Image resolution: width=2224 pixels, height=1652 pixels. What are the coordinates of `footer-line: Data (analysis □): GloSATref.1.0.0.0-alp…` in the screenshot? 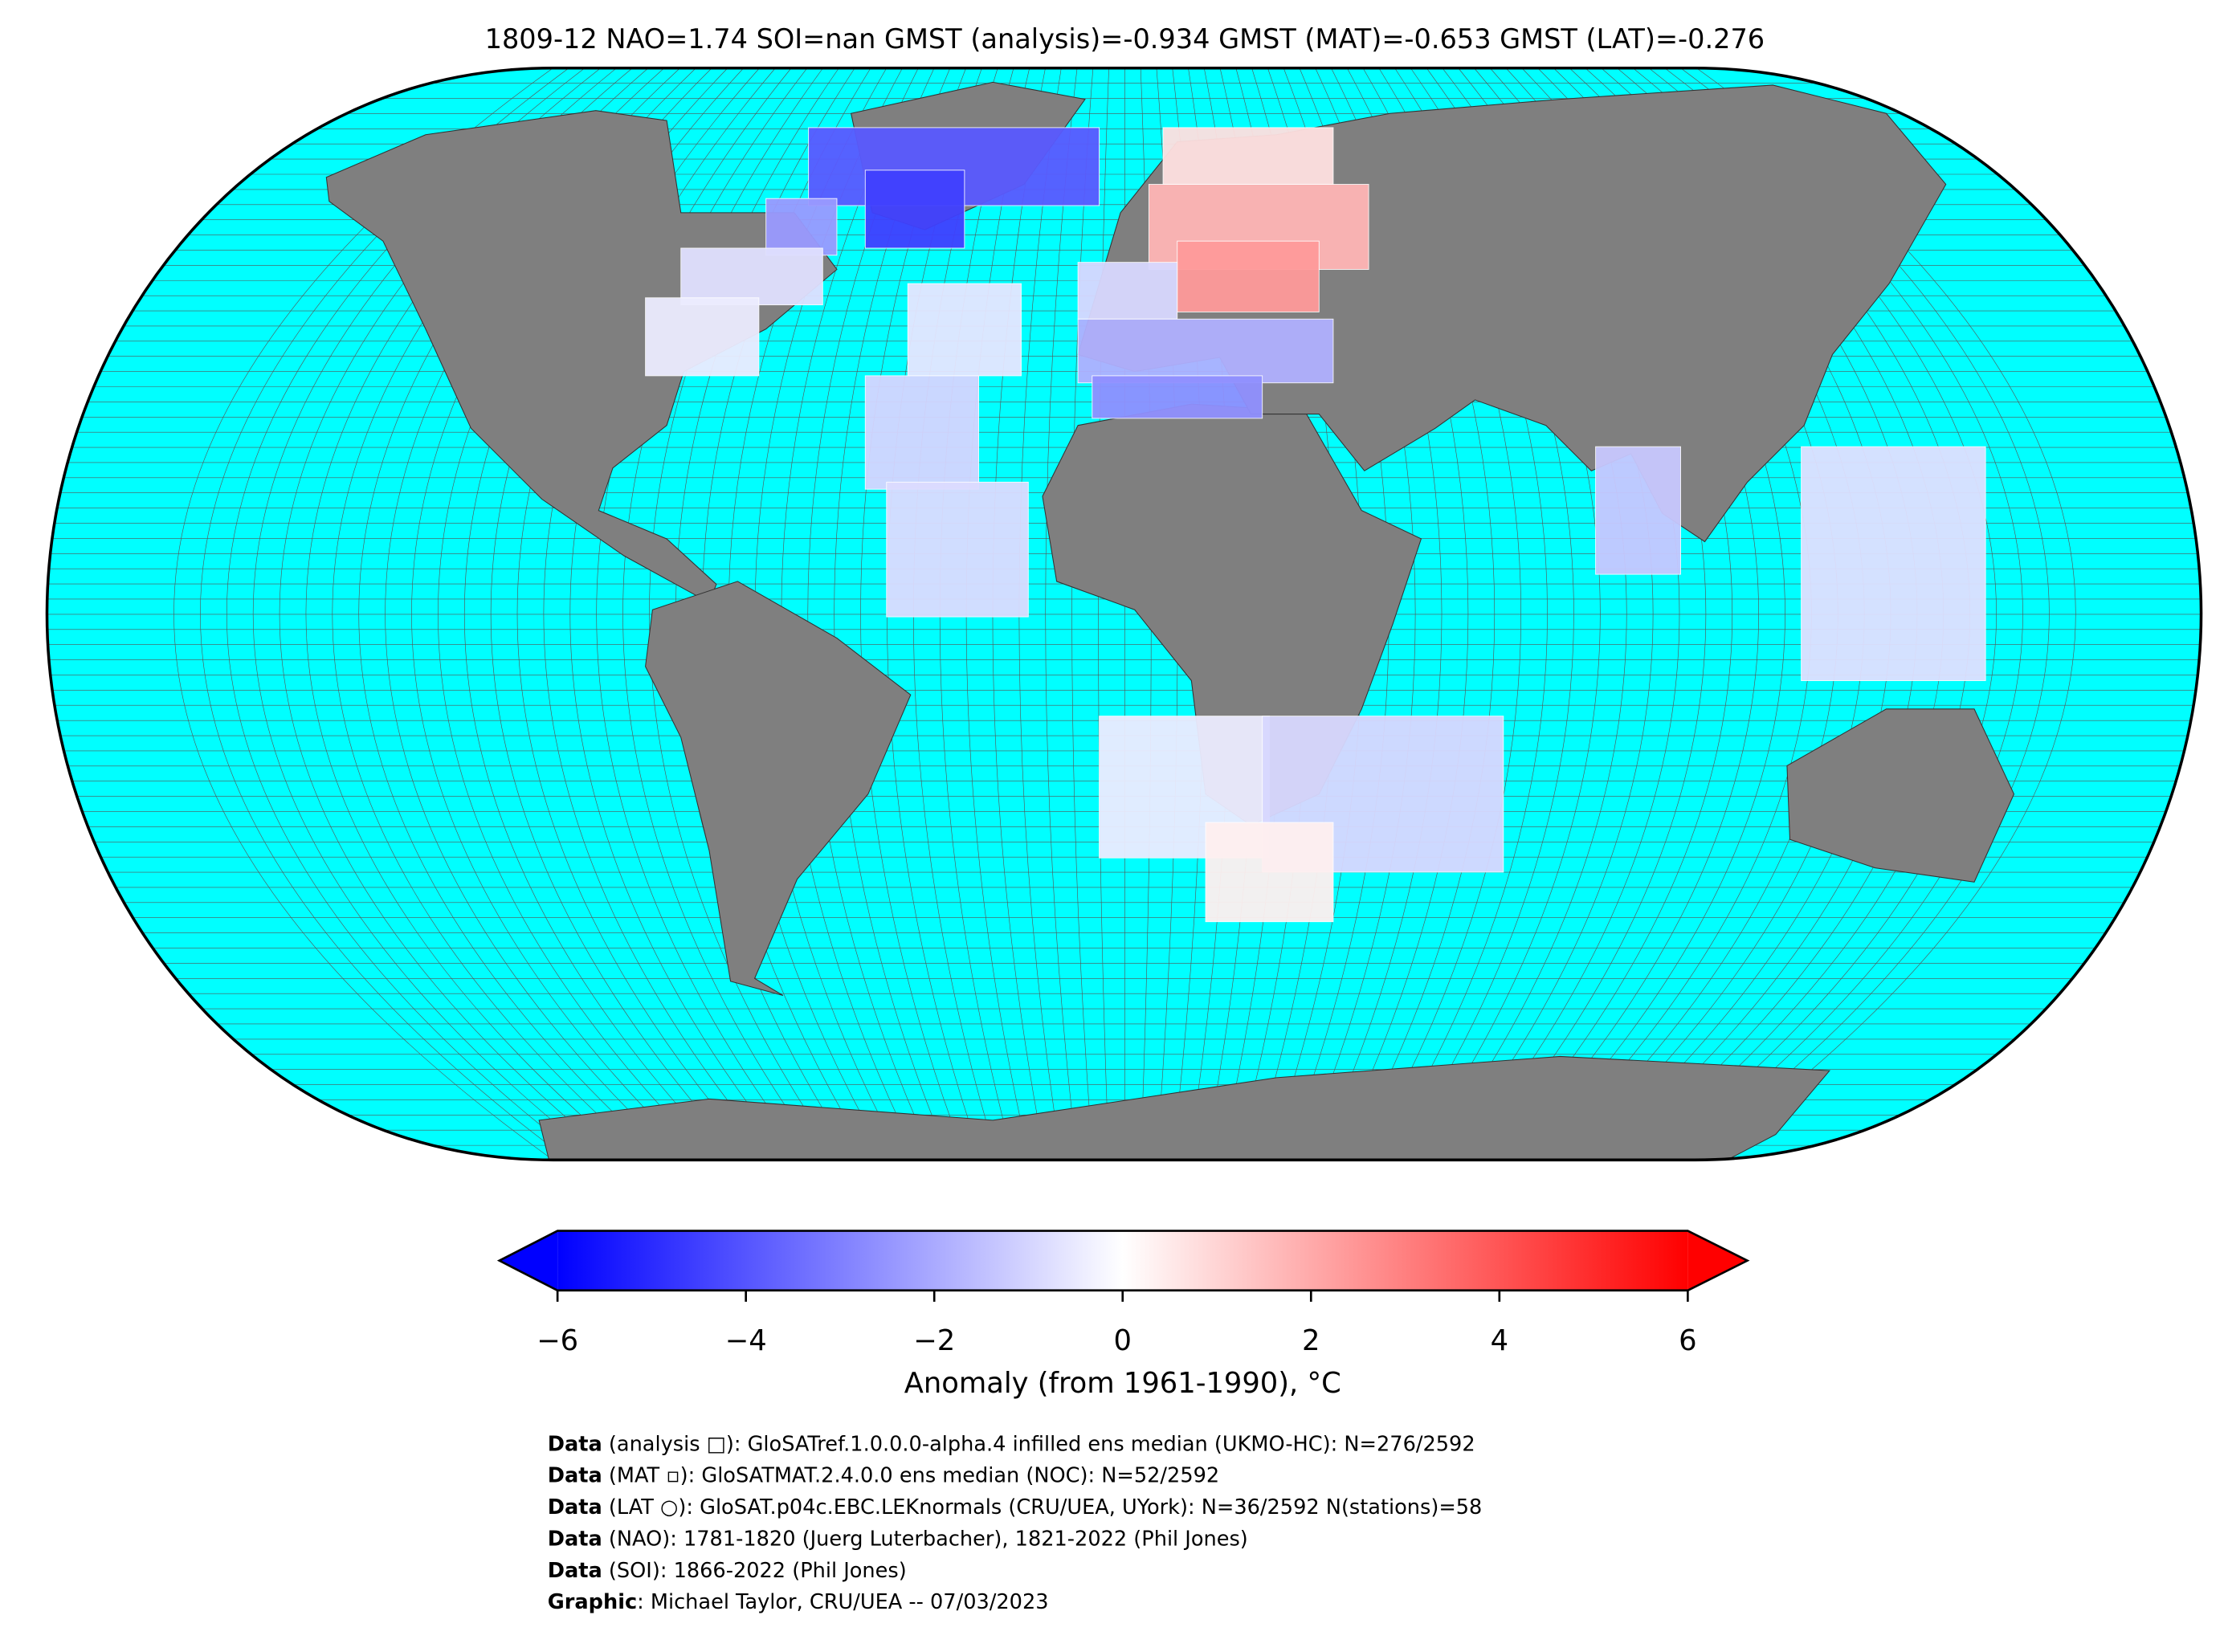 It's located at (1012, 1444).